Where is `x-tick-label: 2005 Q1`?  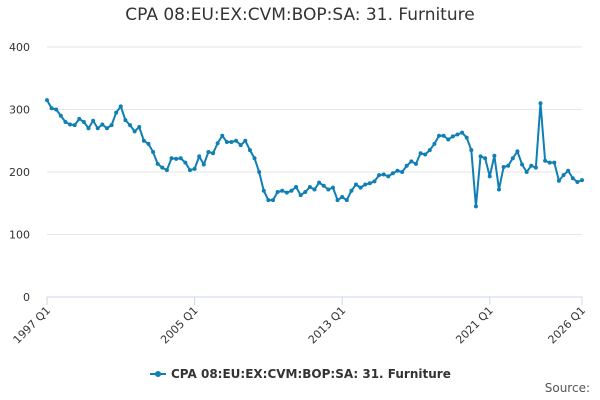
x-tick-label: 2005 Q1 is located at coordinates (179, 325).